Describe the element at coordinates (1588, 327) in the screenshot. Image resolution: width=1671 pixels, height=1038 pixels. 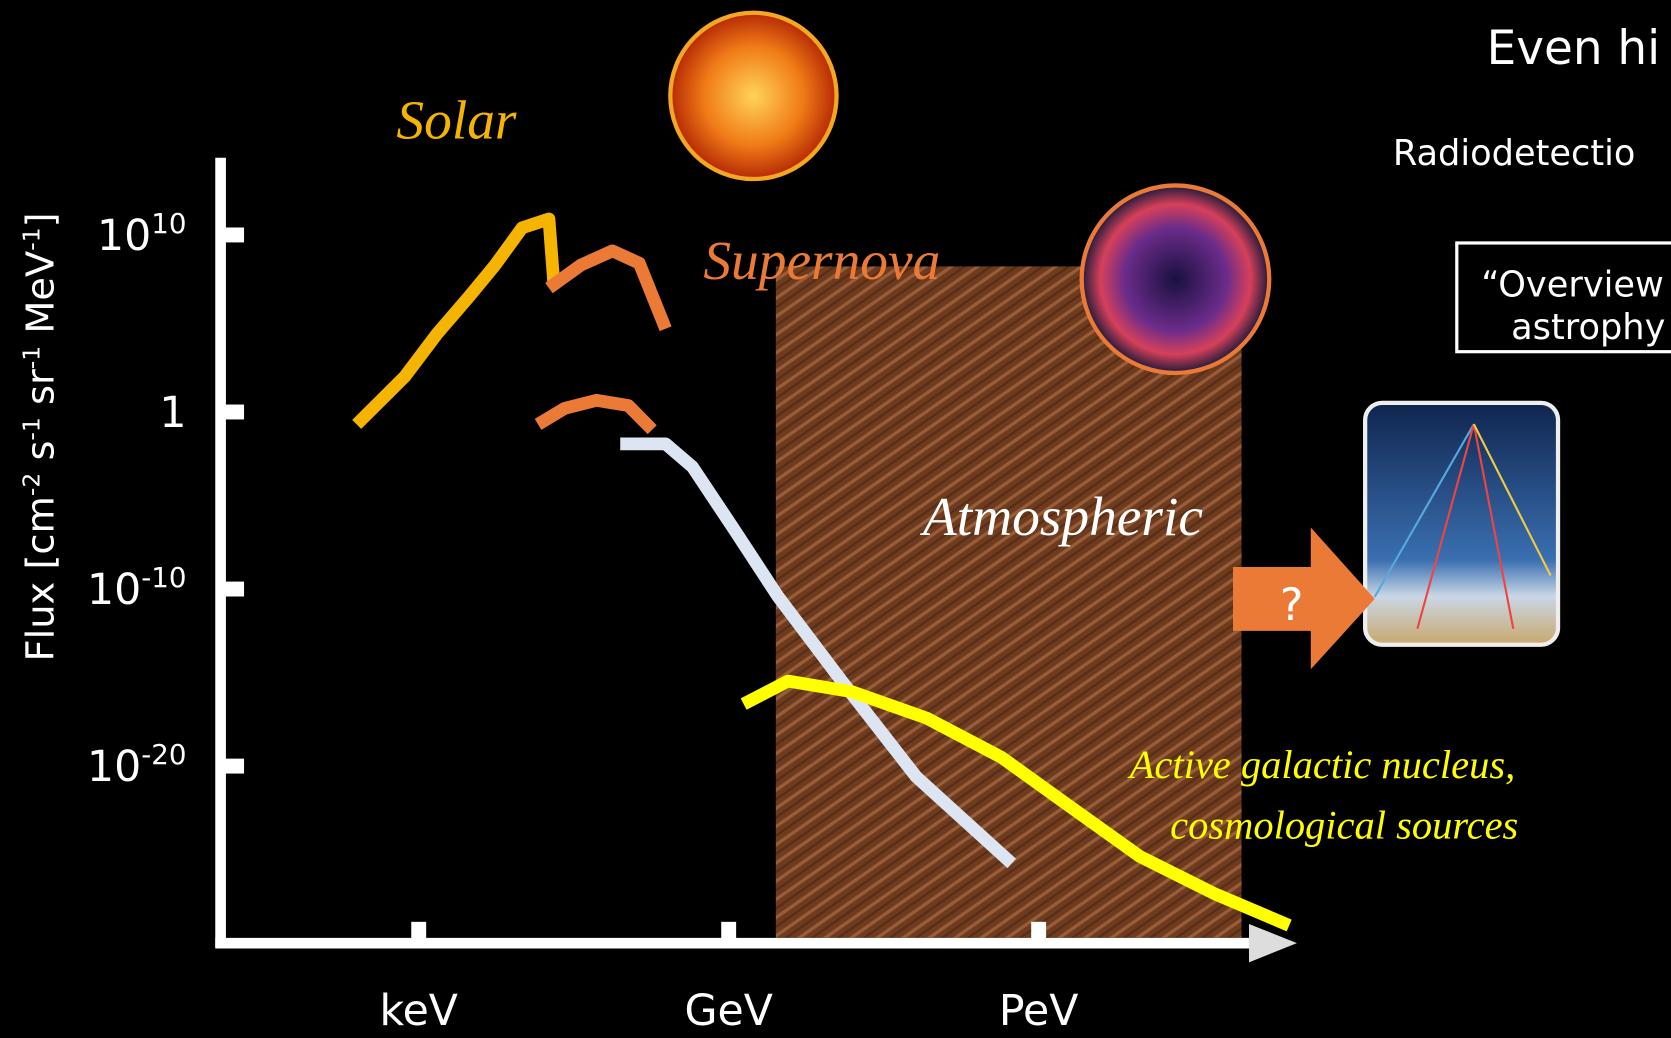
I see `box-line: astrophy` at that location.